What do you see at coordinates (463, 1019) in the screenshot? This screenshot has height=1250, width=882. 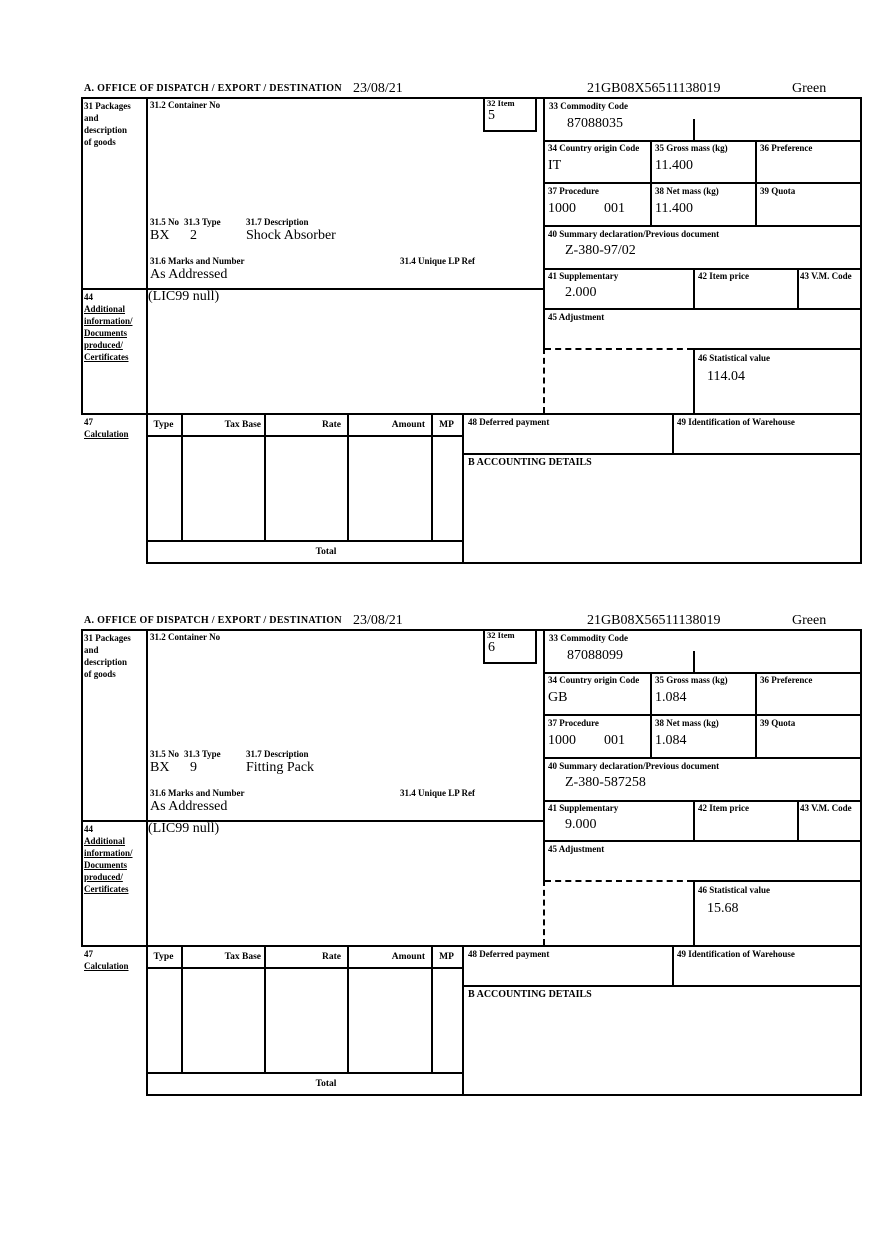 I see `calc-table-border-right` at bounding box center [463, 1019].